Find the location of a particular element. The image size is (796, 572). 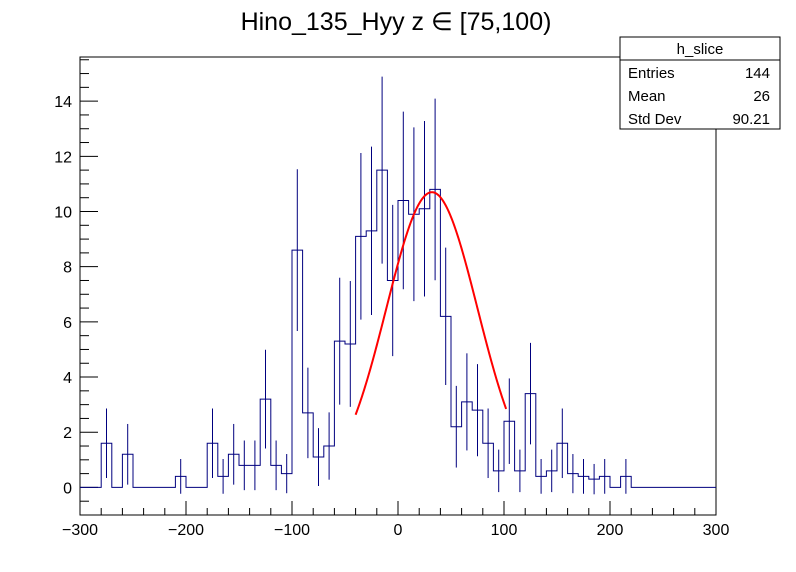

stats-entries-label: Entries is located at coordinates (651, 73).